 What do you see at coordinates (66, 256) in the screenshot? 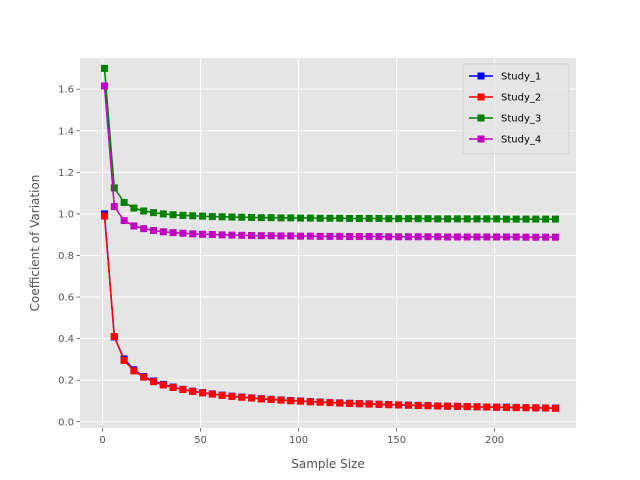
I see `y-tick-label: 0.8` at bounding box center [66, 256].